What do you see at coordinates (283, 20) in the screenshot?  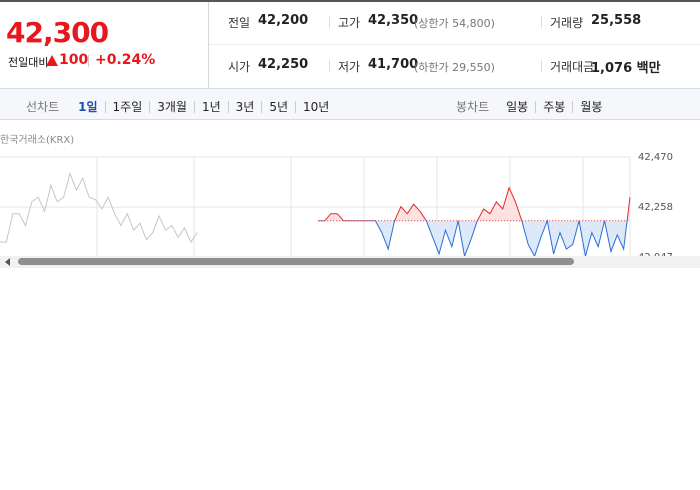 I see `stat-value: 42,200` at bounding box center [283, 20].